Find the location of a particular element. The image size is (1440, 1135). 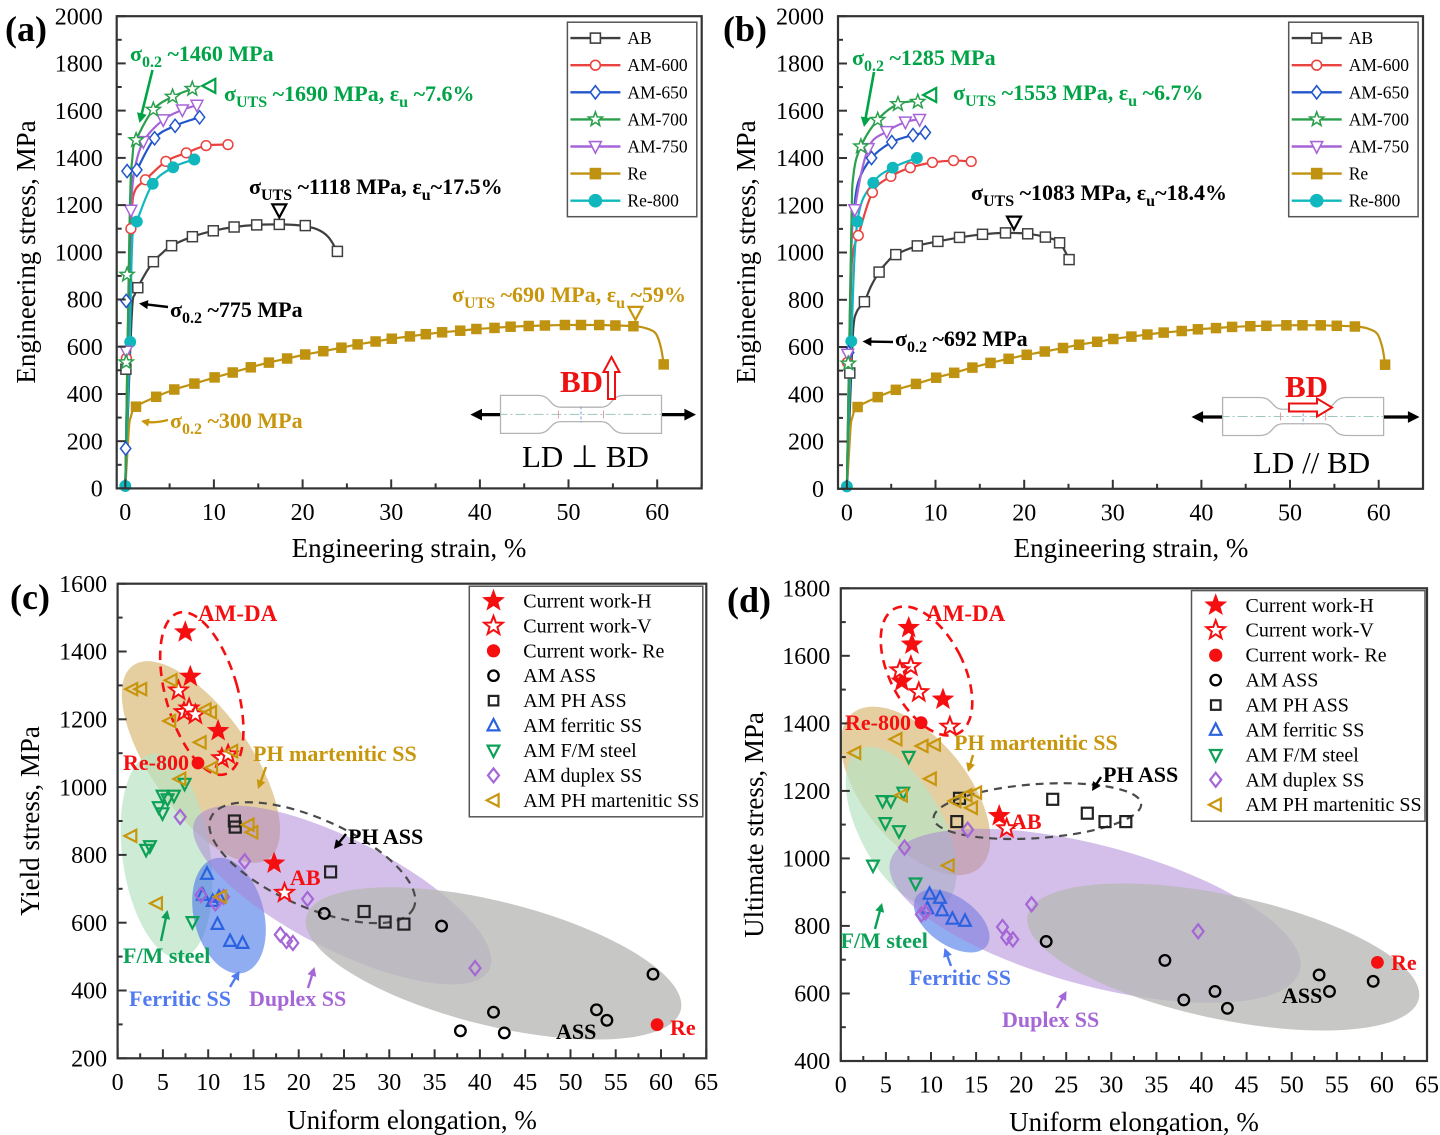

svg-text: ASS is located at coordinates (1302, 995).